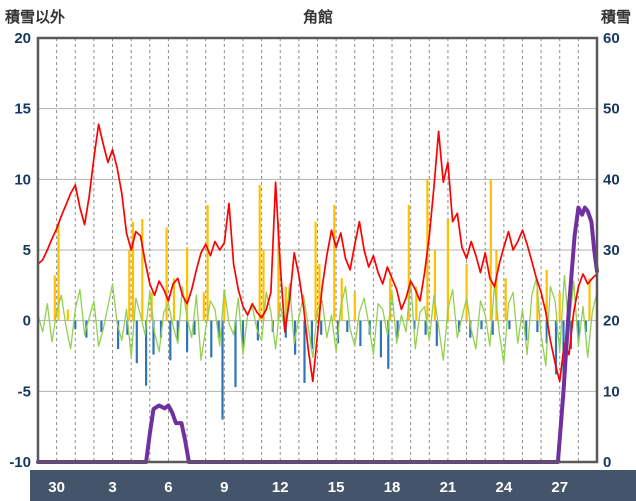 The width and height of the screenshot is (636, 501). What do you see at coordinates (22, 179) in the screenshot?
I see `left-axis-tick: 10` at bounding box center [22, 179].